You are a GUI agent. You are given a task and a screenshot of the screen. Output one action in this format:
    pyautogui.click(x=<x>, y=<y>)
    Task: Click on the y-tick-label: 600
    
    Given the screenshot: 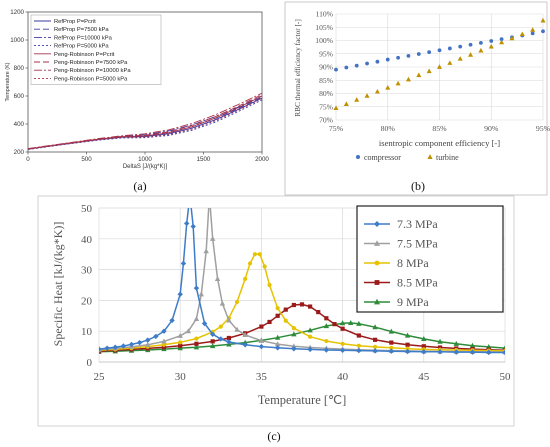 What is the action you would take?
    pyautogui.click(x=19, y=96)
    